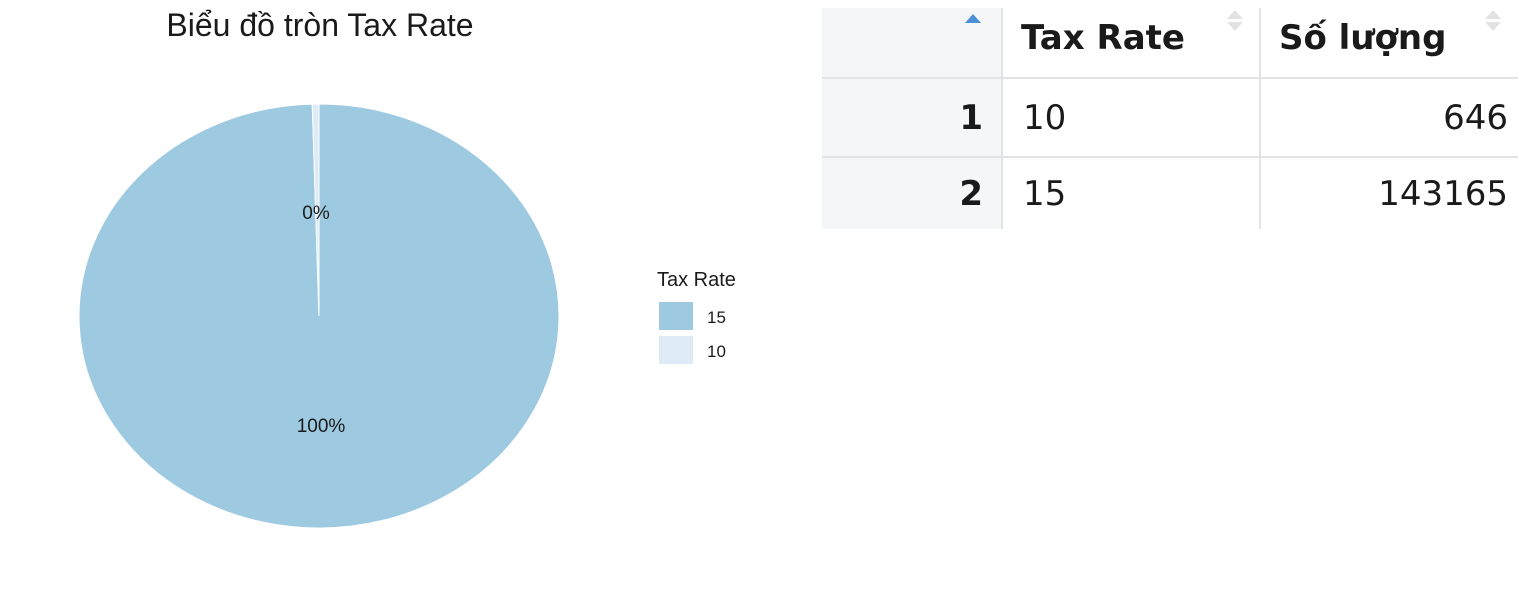  What do you see at coordinates (1131, 118) in the screenshot?
I see `cell-tax-rate: 10` at bounding box center [1131, 118].